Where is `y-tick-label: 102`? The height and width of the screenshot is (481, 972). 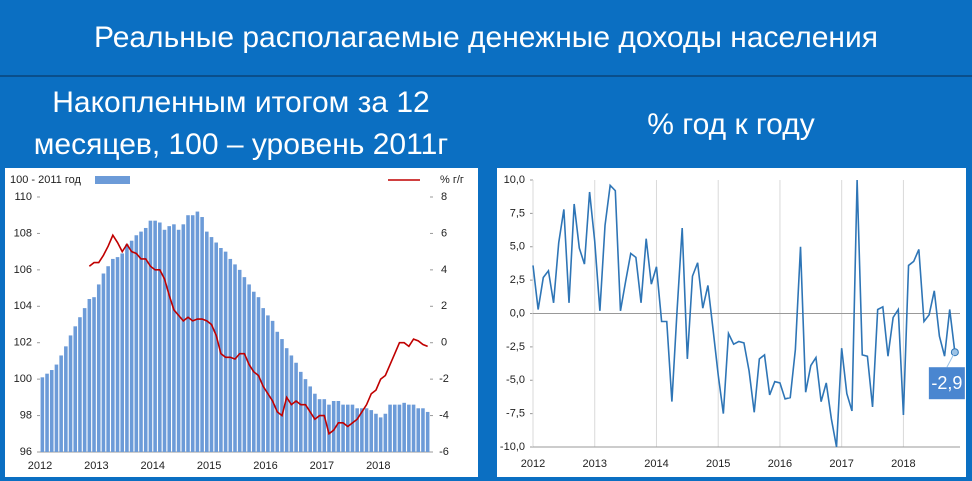
y-tick-label: 102 is located at coordinates (23, 343).